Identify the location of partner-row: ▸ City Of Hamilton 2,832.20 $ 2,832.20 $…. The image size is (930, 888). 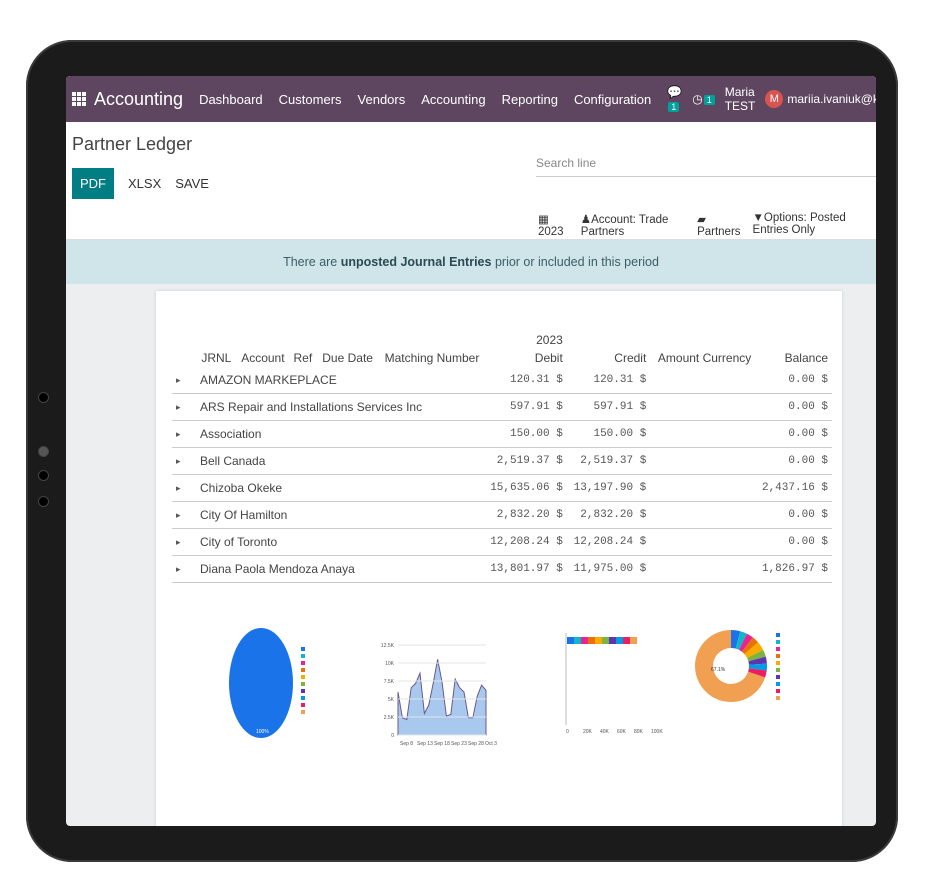
(502, 515).